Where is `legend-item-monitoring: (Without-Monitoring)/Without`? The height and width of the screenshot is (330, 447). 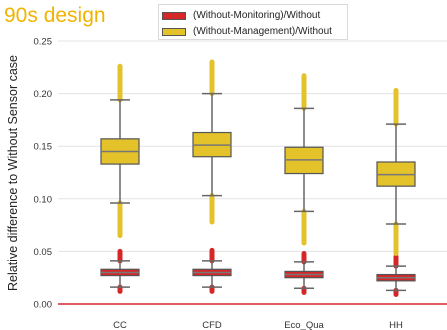 legend-item-monitoring: (Without-Monitoring)/Without is located at coordinates (241, 15).